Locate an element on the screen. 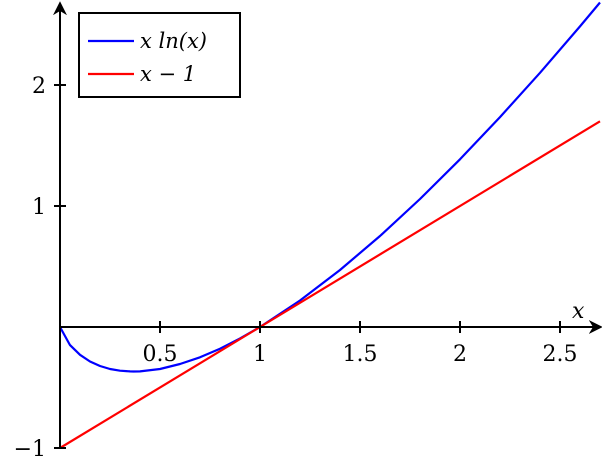 The height and width of the screenshot is (469, 602). legend: x ln(x) x − 1 is located at coordinates (159, 55).